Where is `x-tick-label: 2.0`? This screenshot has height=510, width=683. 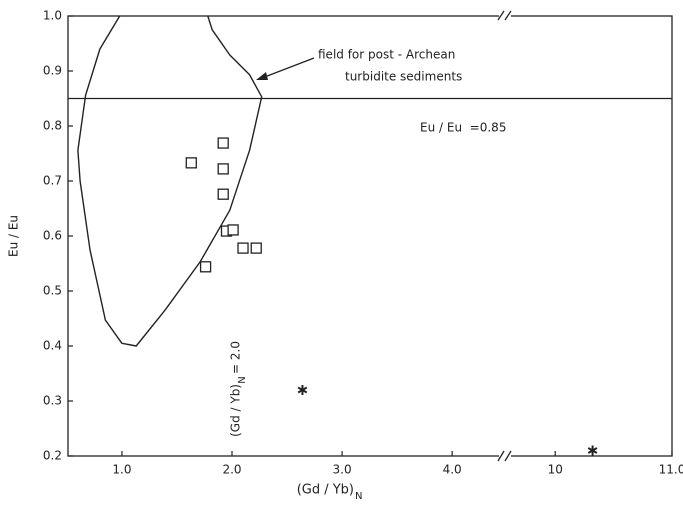 x-tick-label: 2.0 is located at coordinates (231, 470).